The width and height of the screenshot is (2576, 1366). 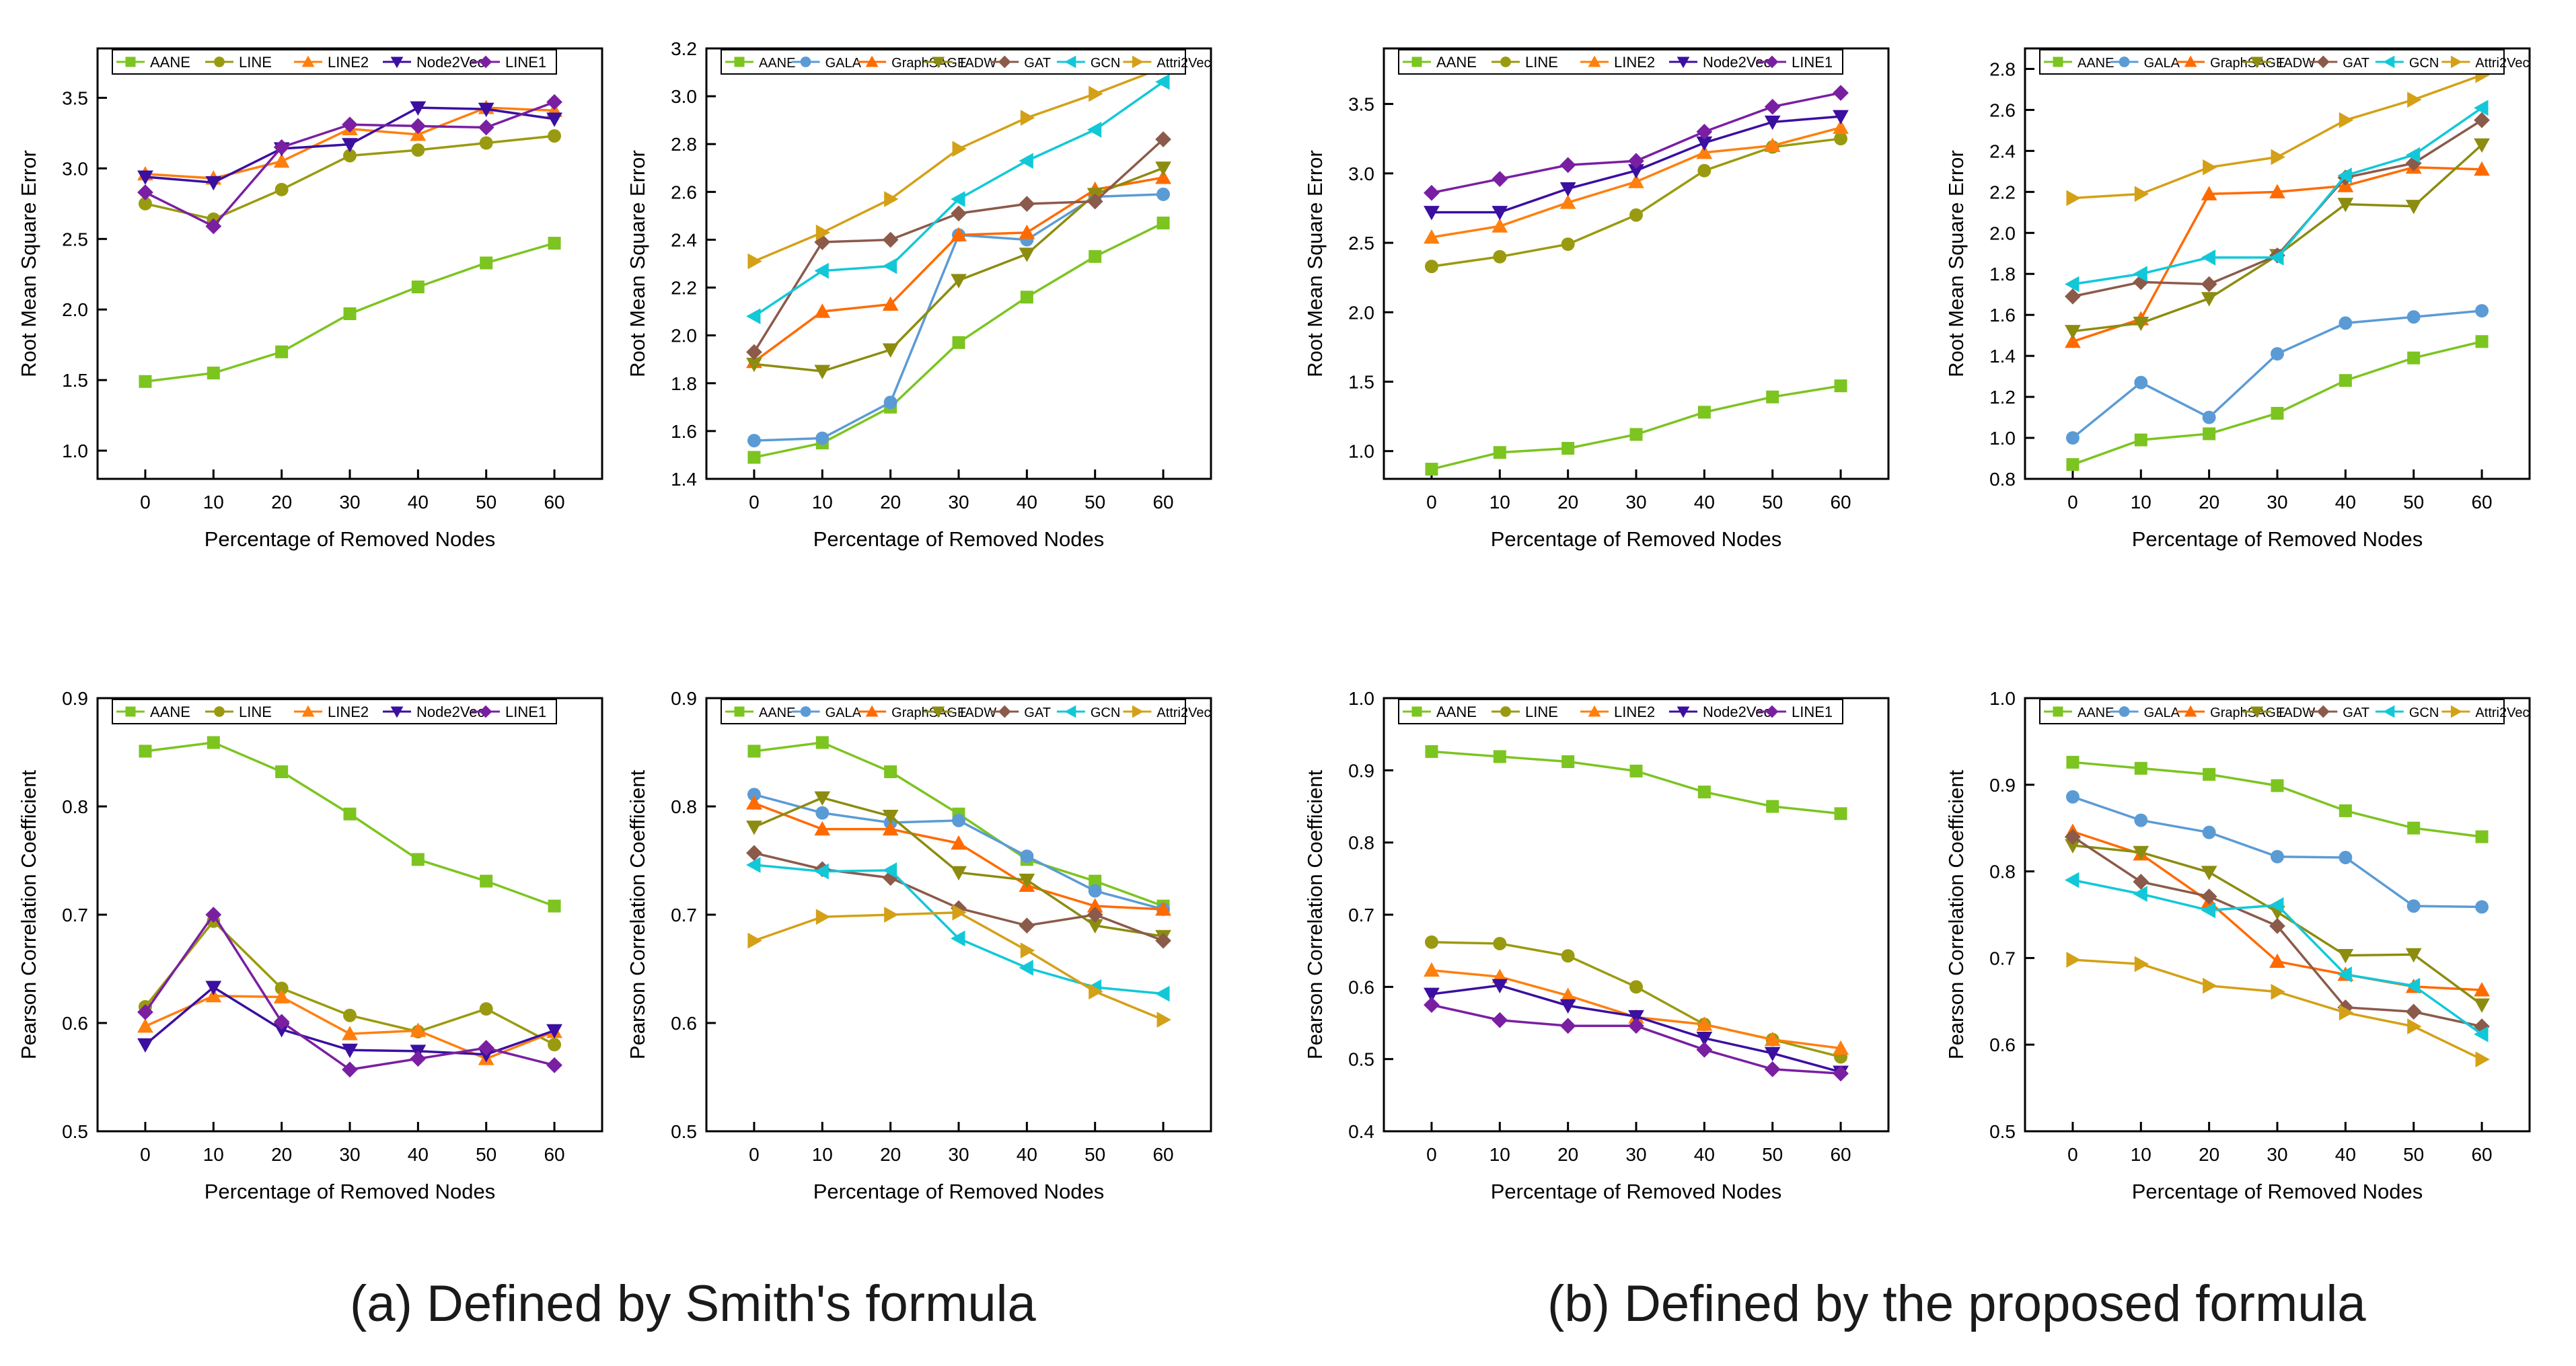 What do you see at coordinates (1683, 712) in the screenshot?
I see `legend-marker-node2vec` at bounding box center [1683, 712].